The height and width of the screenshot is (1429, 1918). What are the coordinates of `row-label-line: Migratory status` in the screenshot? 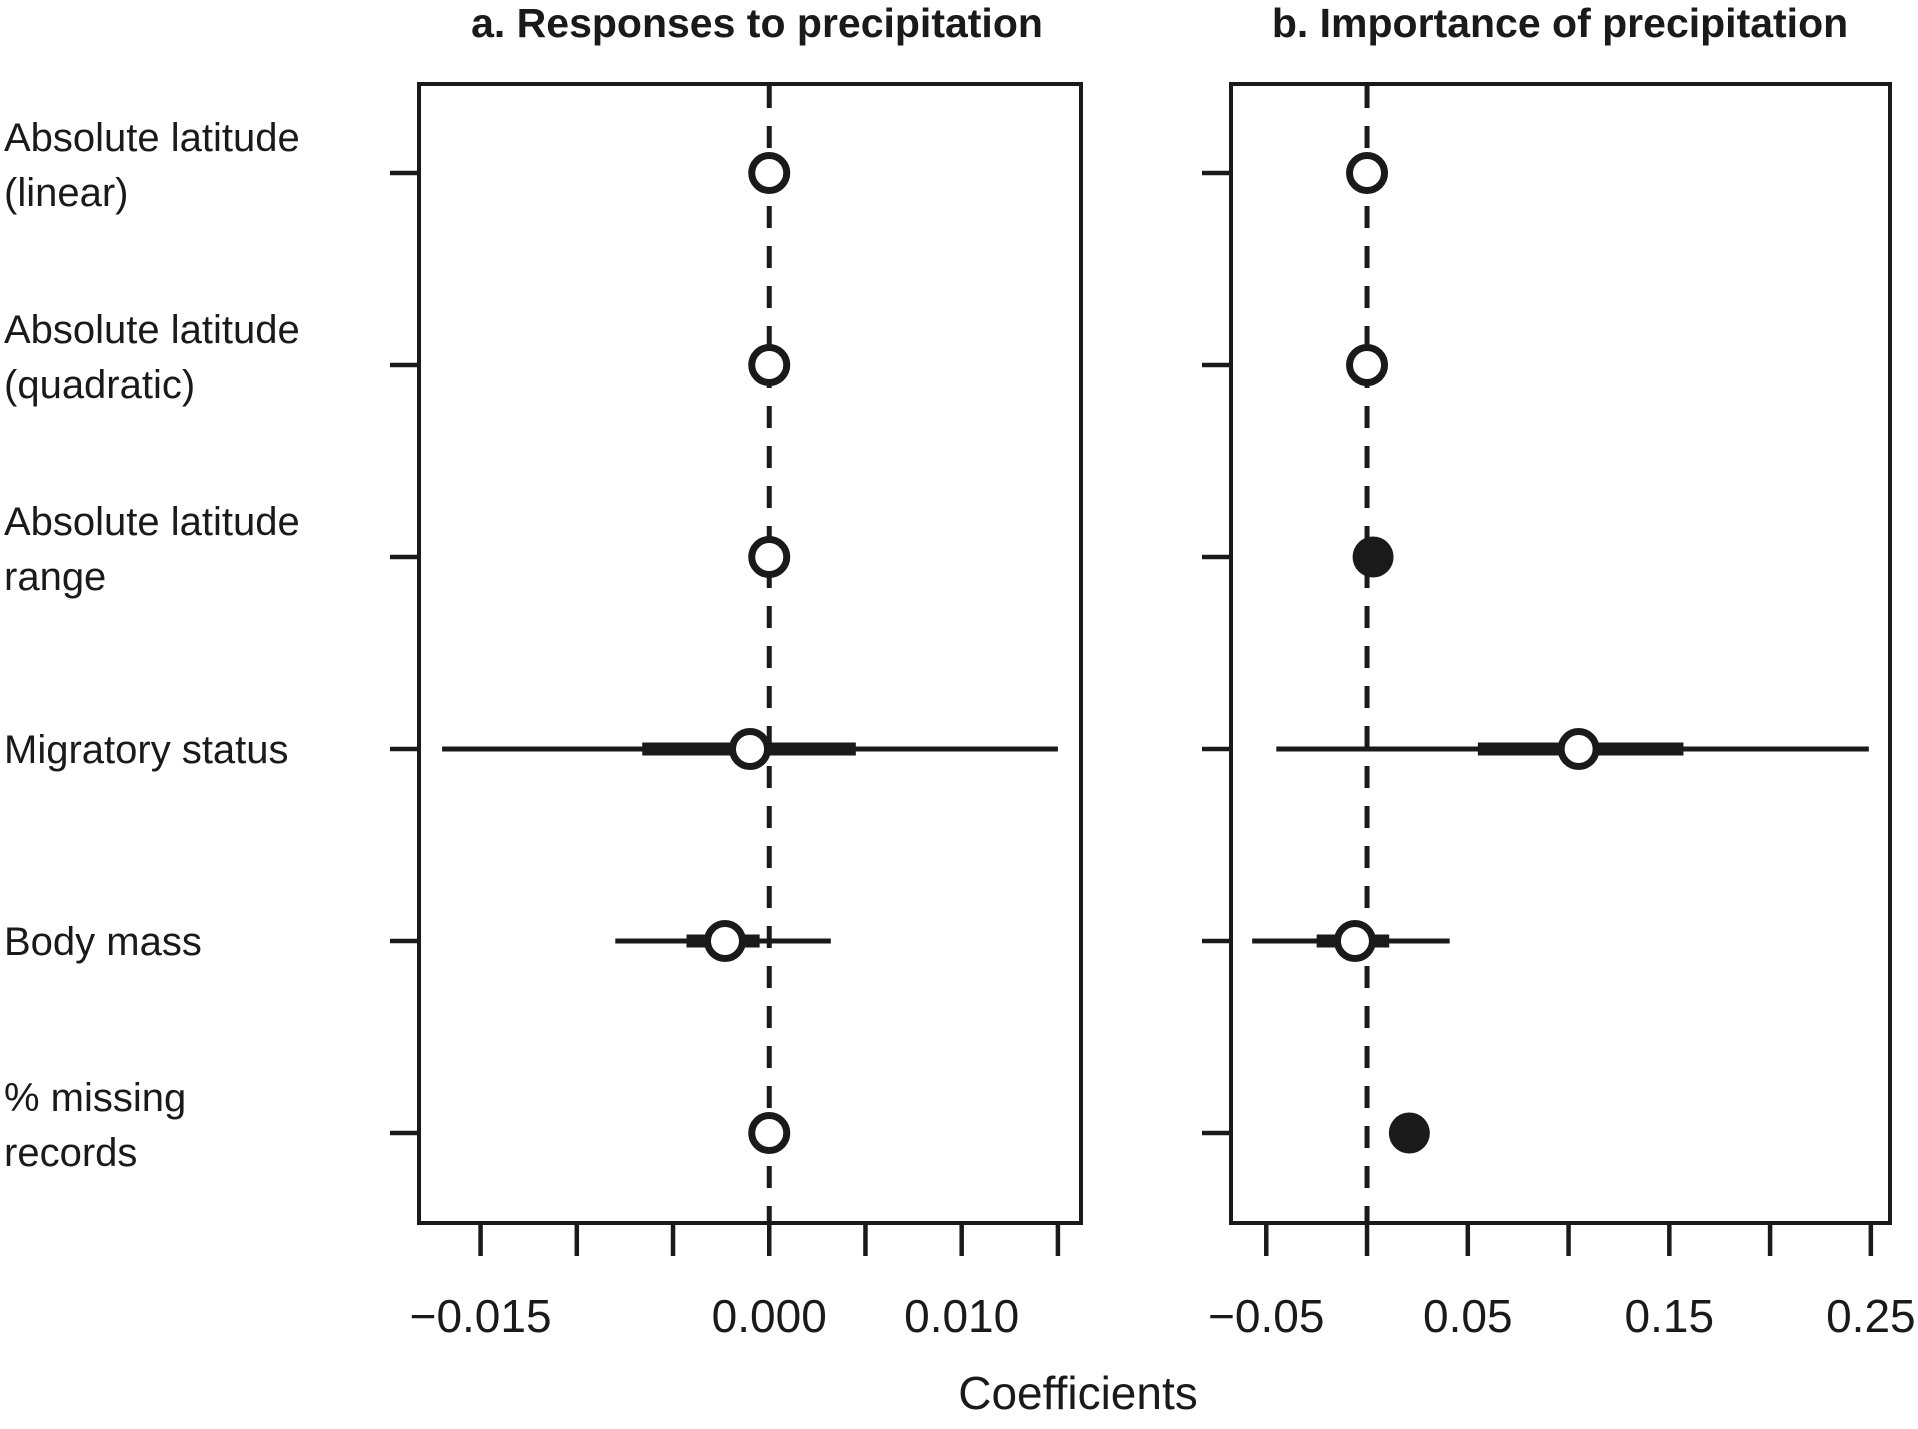 It's located at (146, 750).